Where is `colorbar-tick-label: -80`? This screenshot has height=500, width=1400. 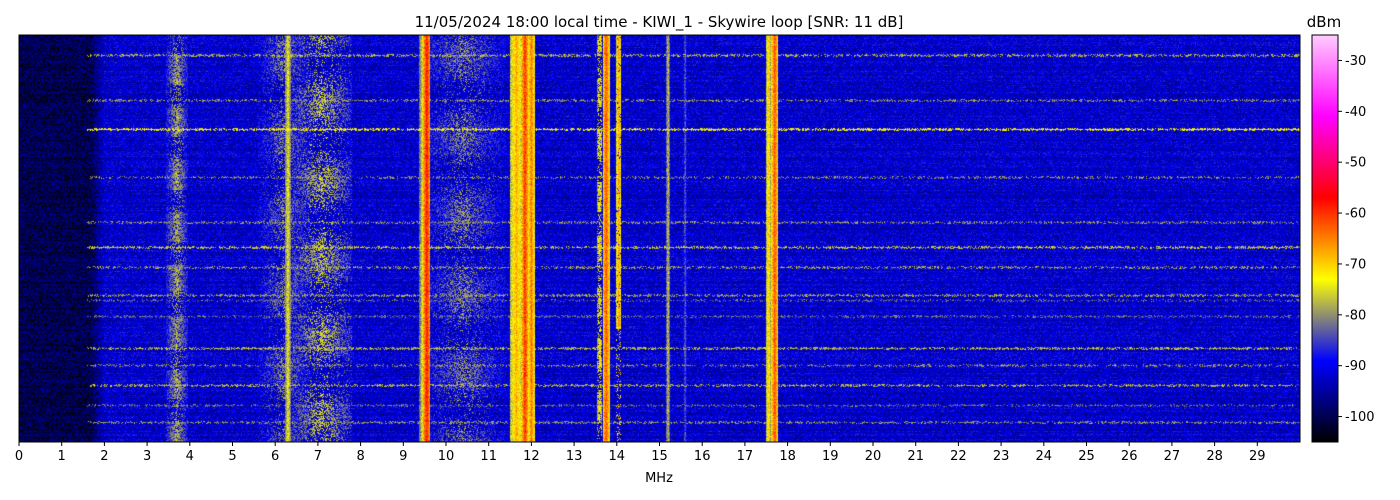
colorbar-tick-label: -80 is located at coordinates (1355, 315).